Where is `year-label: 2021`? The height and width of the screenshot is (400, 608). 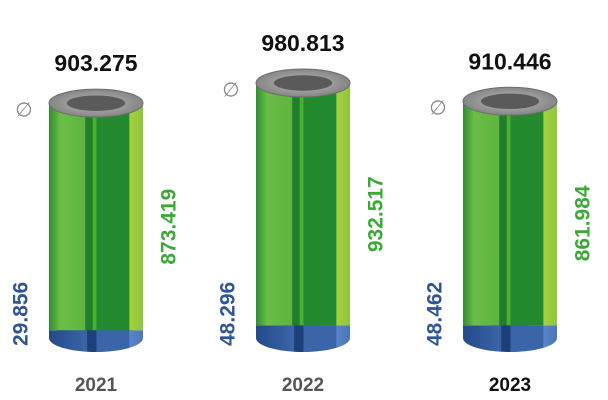
year-label: 2021 is located at coordinates (96, 385).